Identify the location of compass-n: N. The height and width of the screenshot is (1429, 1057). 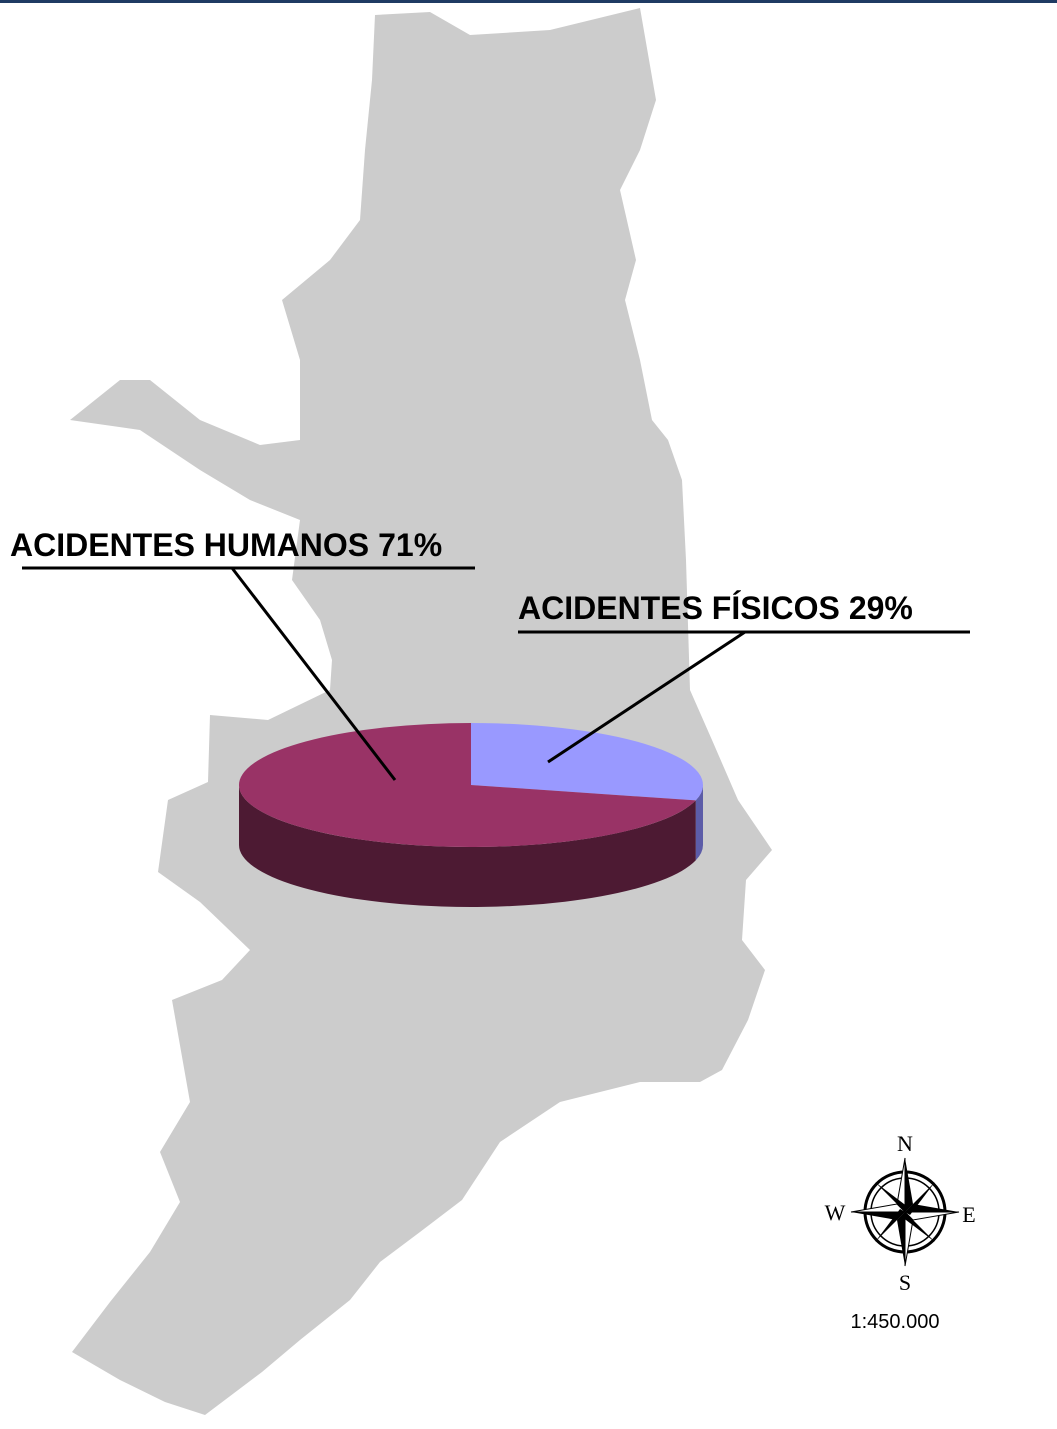
(905, 1143).